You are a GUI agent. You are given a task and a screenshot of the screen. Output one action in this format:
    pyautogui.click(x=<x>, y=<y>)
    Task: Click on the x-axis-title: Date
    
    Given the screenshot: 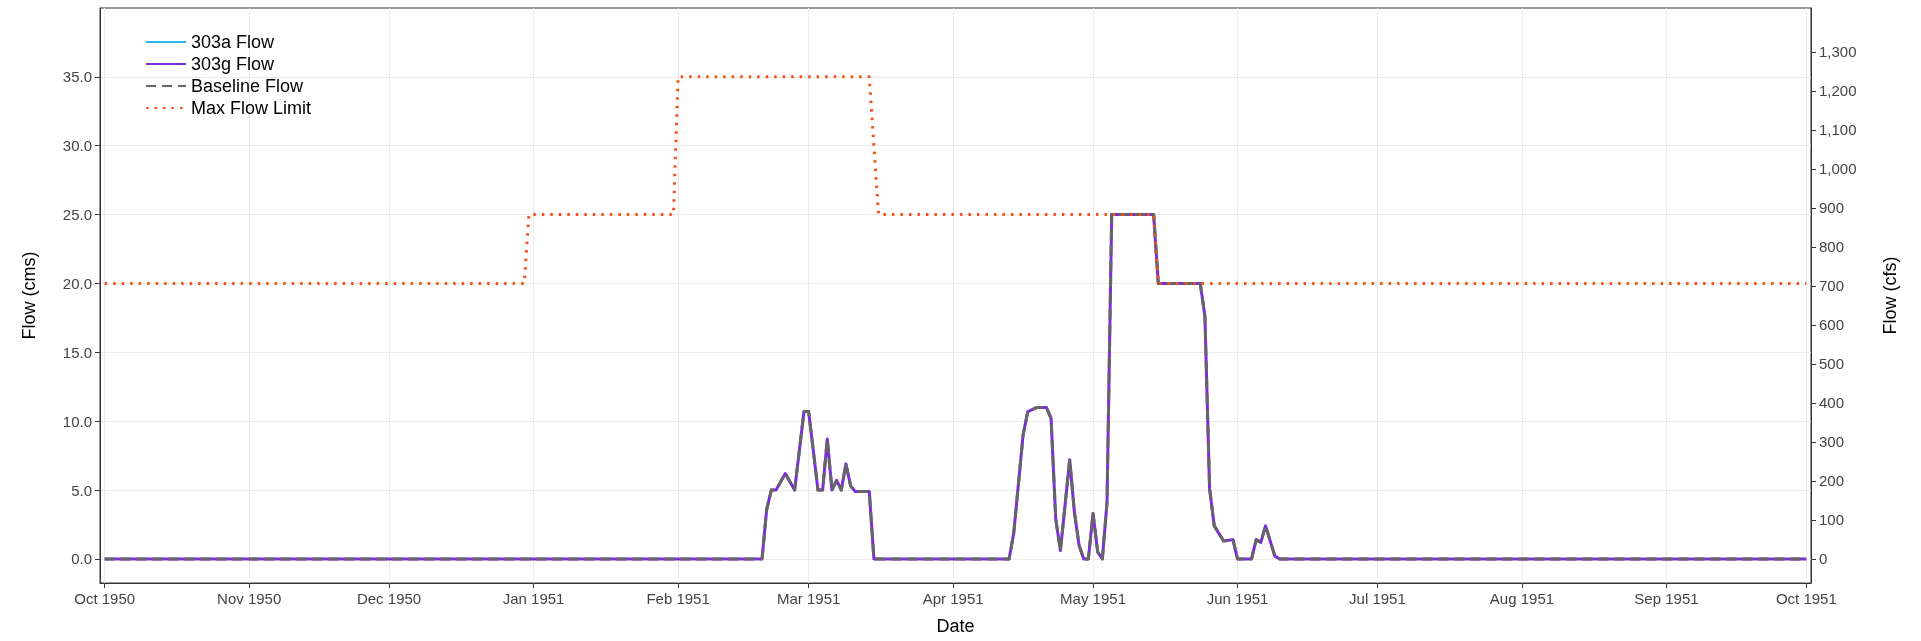 What is the action you would take?
    pyautogui.click(x=955, y=626)
    